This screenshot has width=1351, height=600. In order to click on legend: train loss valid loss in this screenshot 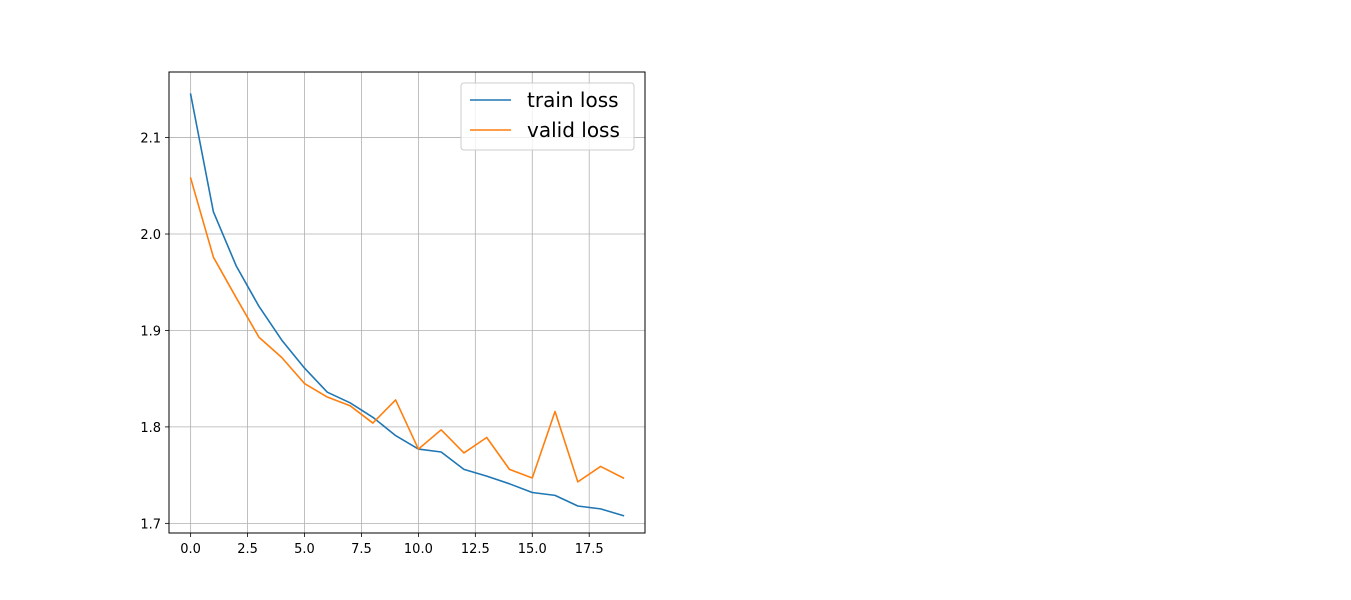, I will do `click(547, 116)`.